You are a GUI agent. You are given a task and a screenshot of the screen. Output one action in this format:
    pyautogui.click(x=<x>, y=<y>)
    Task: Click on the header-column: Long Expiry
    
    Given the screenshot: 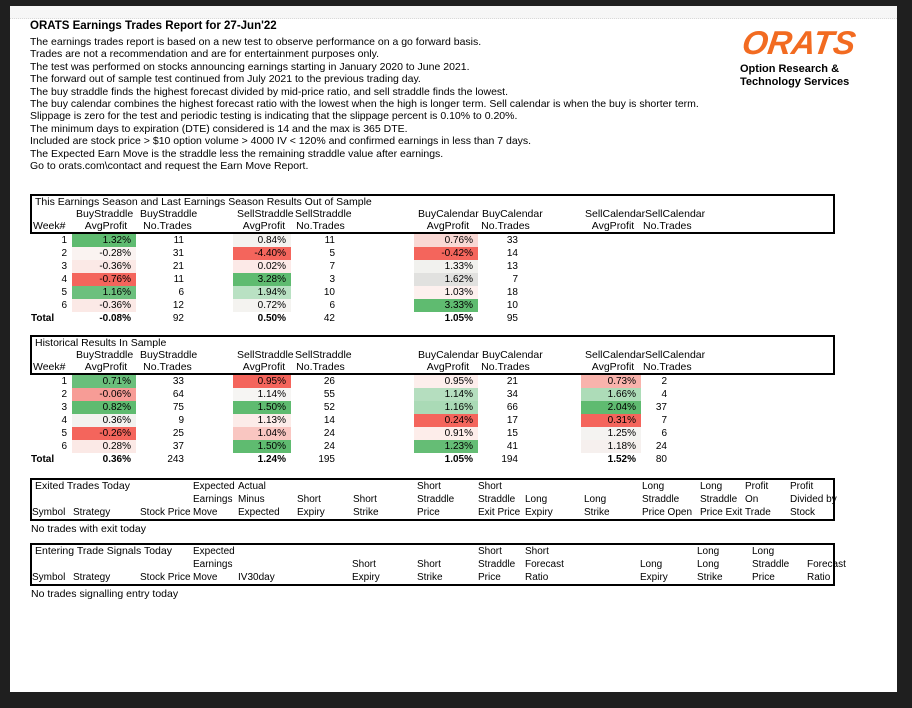 What is the action you would take?
    pyautogui.click(x=554, y=499)
    